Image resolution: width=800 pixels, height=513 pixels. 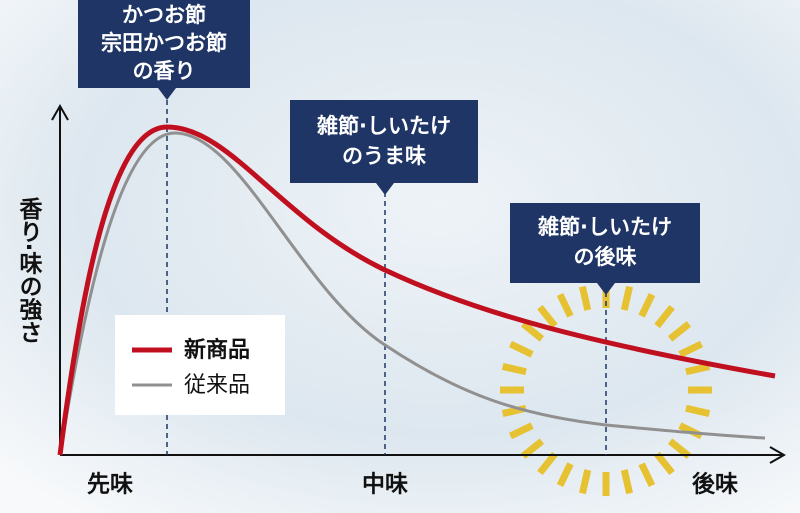 I want to click on callout-text: のうま味, so click(x=384, y=156).